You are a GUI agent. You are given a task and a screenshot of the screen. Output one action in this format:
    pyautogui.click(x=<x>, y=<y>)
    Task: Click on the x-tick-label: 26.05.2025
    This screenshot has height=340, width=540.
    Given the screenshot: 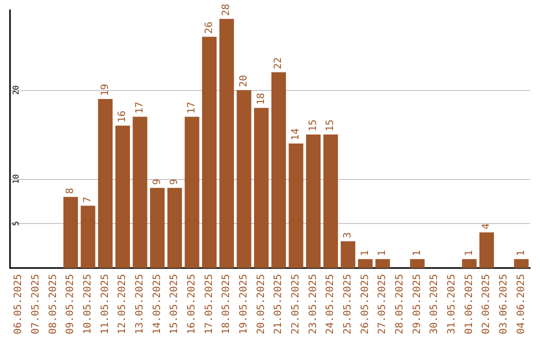 What is the action you would take?
    pyautogui.click(x=365, y=304)
    